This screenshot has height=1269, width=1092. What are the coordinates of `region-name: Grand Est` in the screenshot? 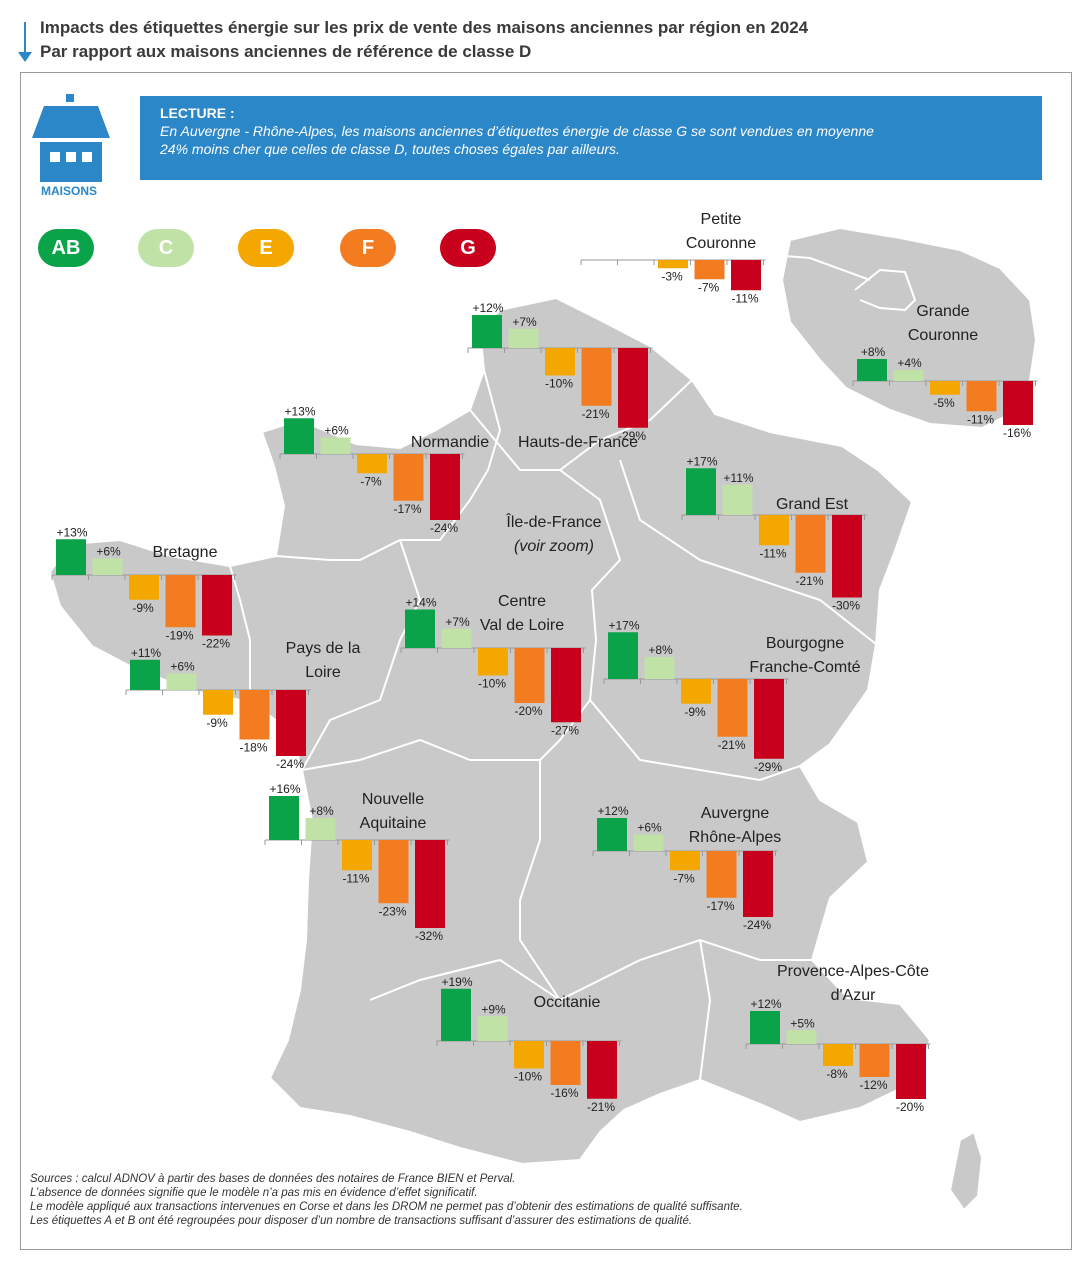 It's located at (812, 504).